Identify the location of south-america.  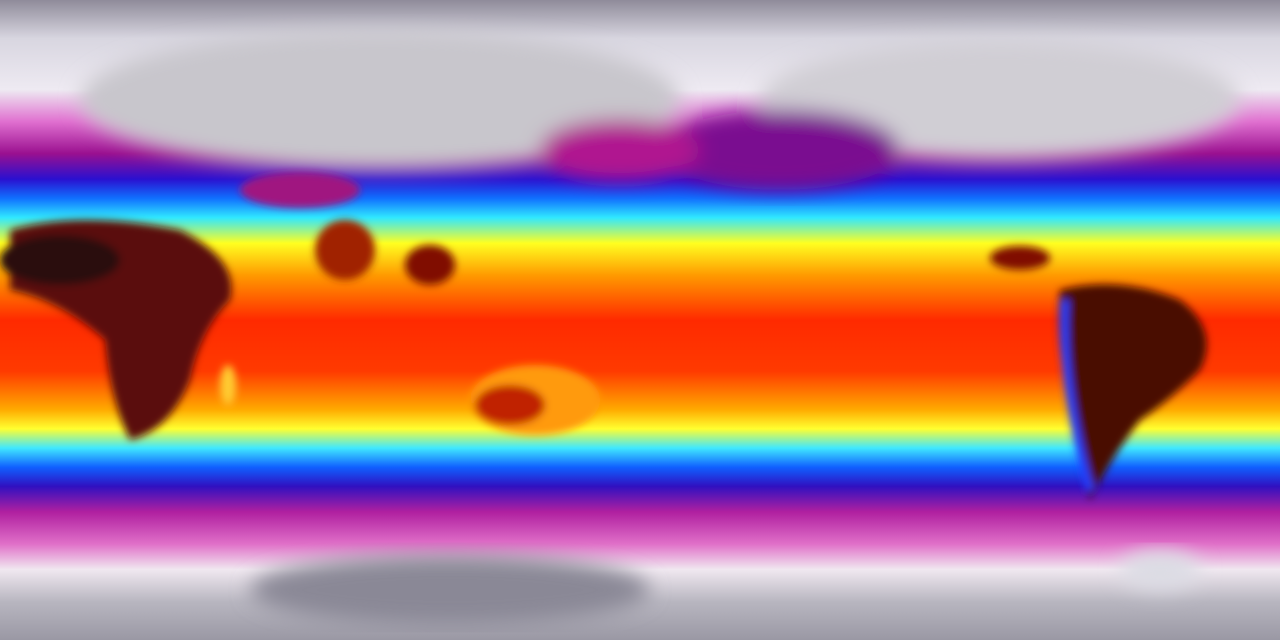
(1132, 392).